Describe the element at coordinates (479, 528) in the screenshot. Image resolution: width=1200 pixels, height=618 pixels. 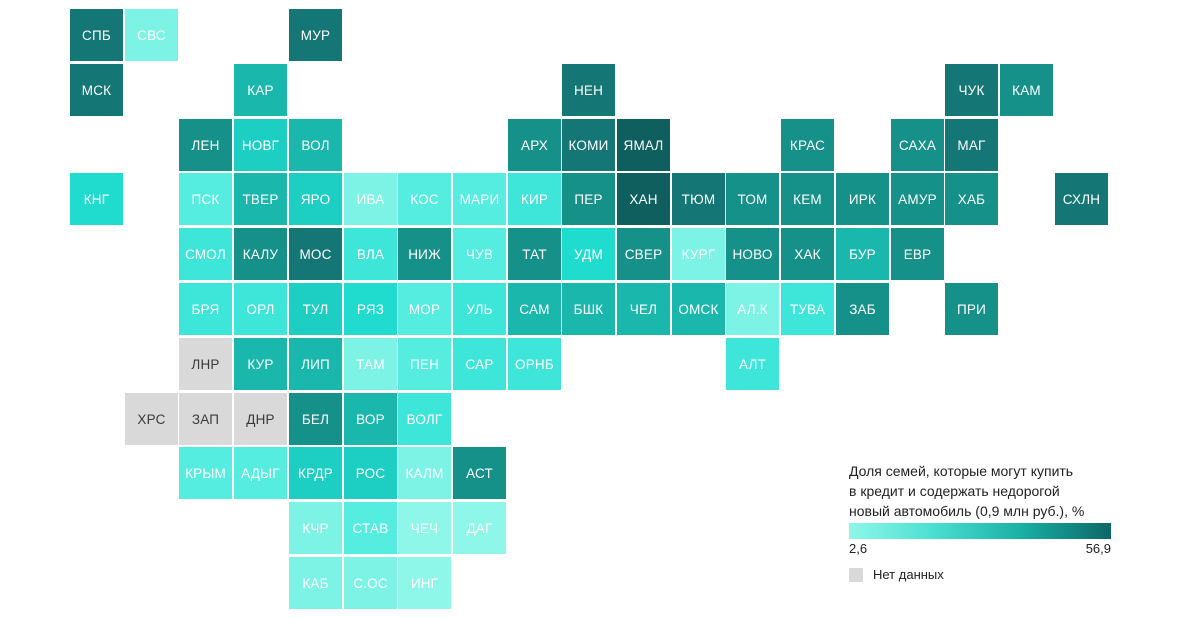
I see `region-tile-85: ДАГ` at that location.